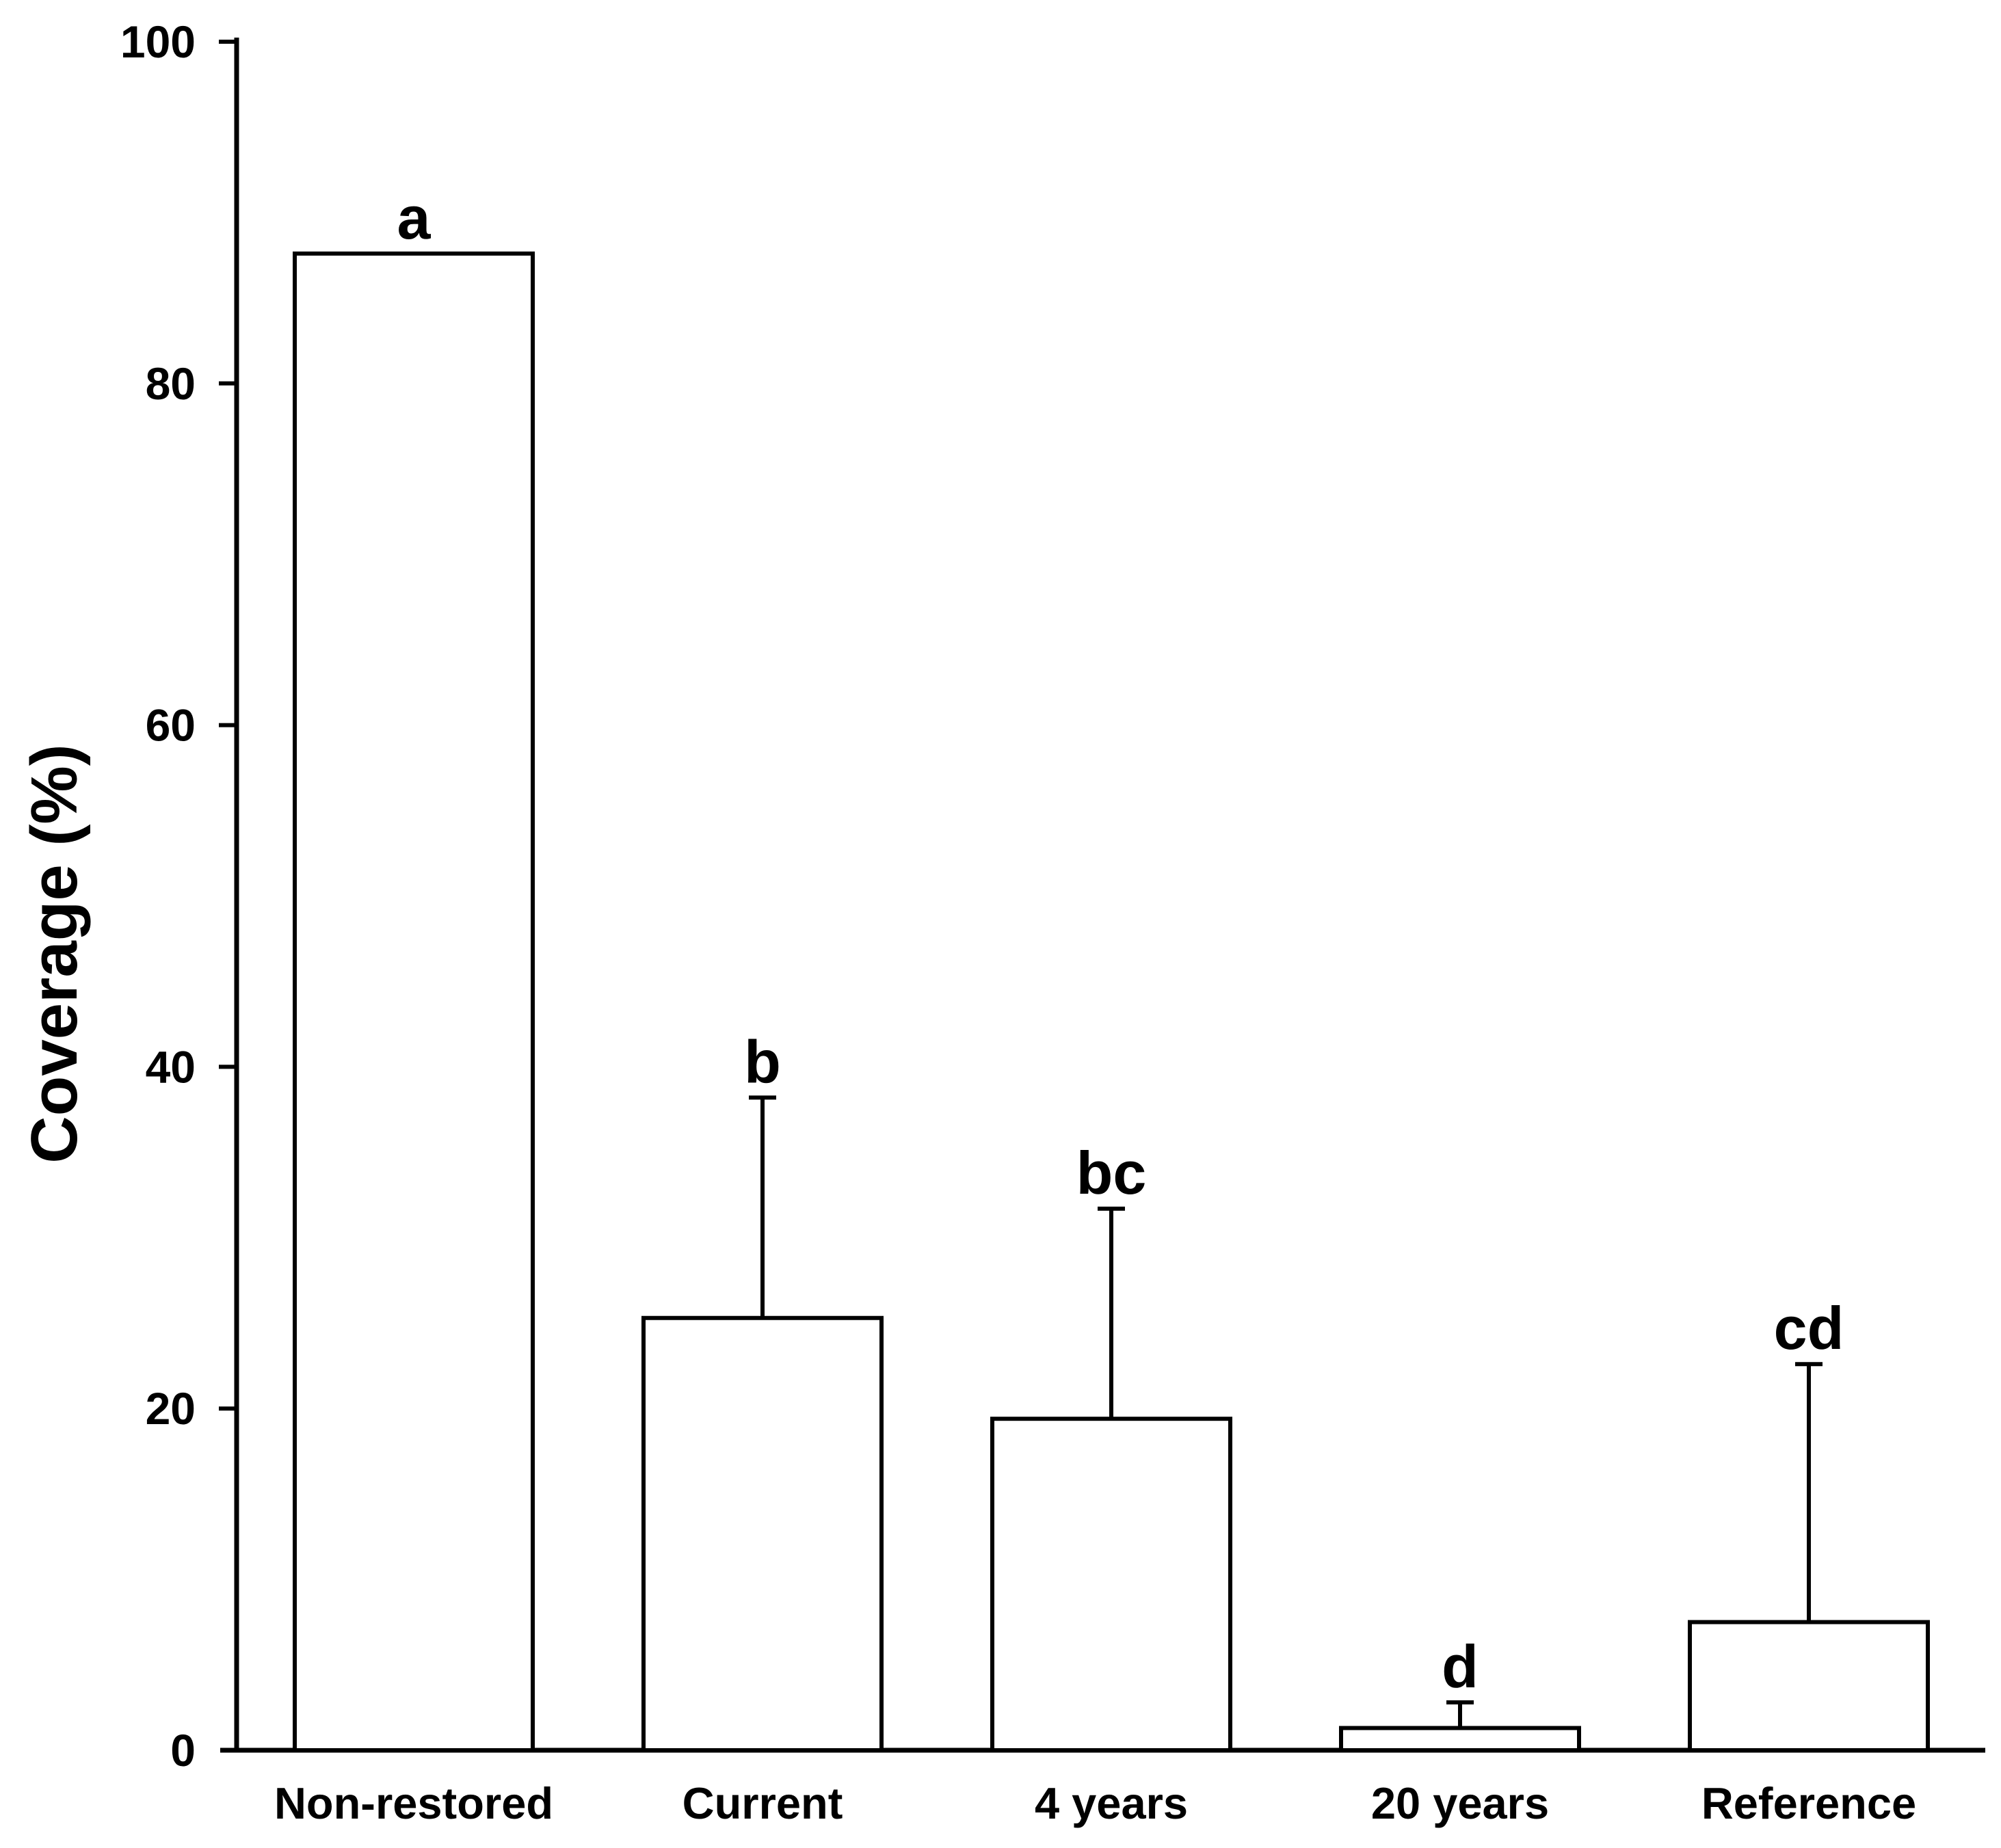 The width and height of the screenshot is (2001, 1848). What do you see at coordinates (414, 218) in the screenshot?
I see `significance-letter: a` at bounding box center [414, 218].